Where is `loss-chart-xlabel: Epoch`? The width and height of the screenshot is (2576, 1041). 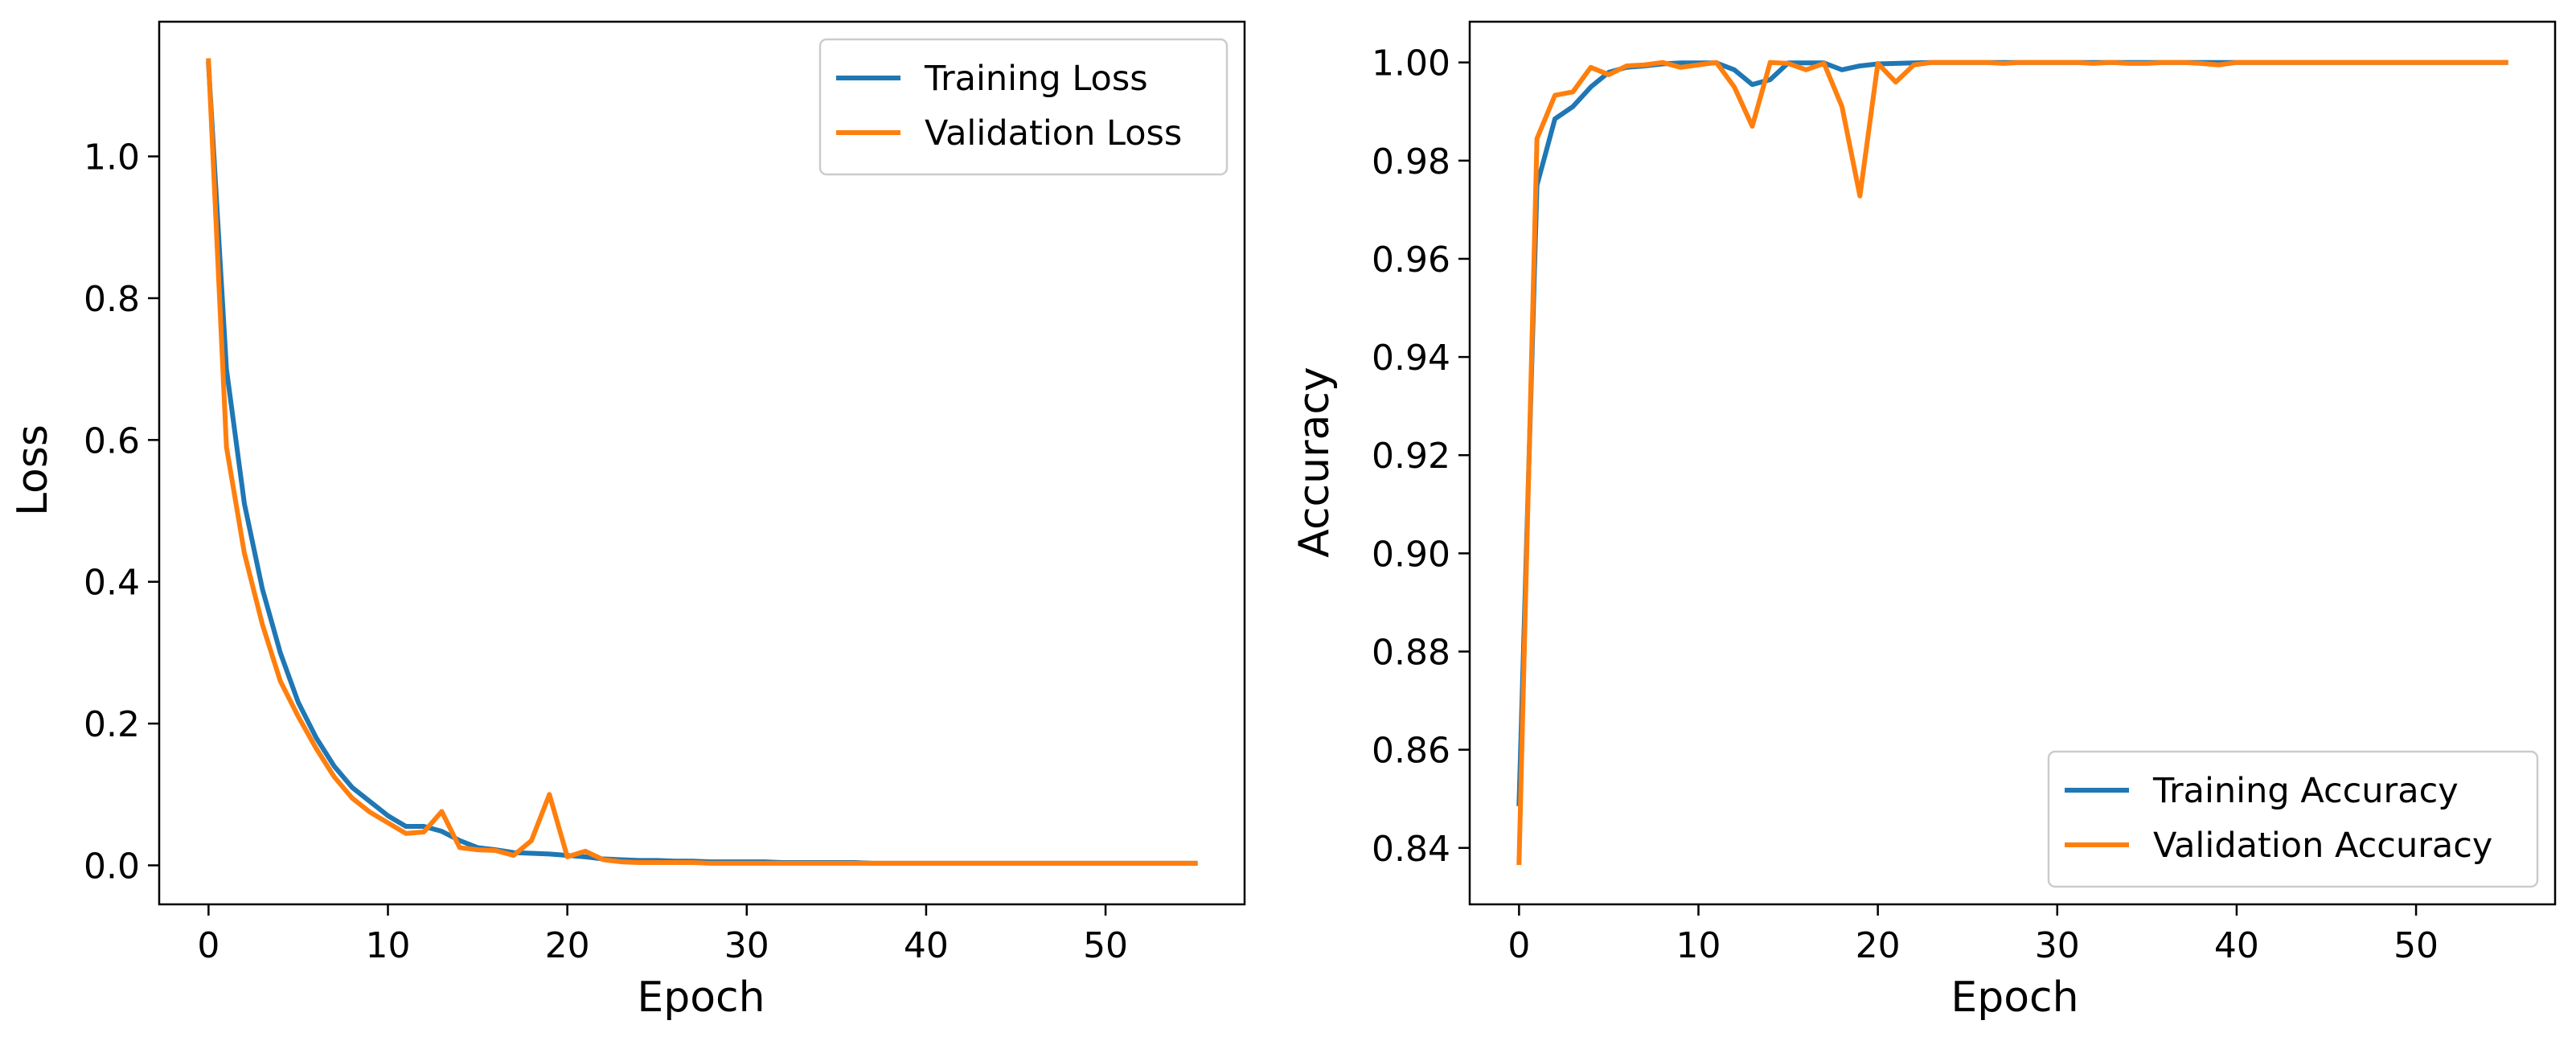 loss-chart-xlabel: Epoch is located at coordinates (701, 997).